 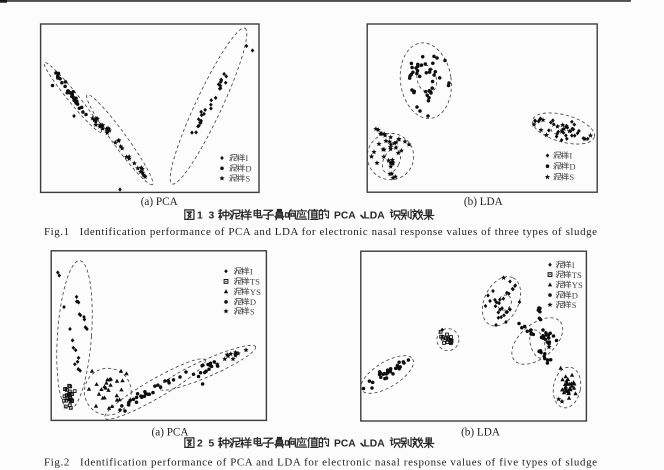 I want to click on svg-text: 1, so click(x=200, y=216).